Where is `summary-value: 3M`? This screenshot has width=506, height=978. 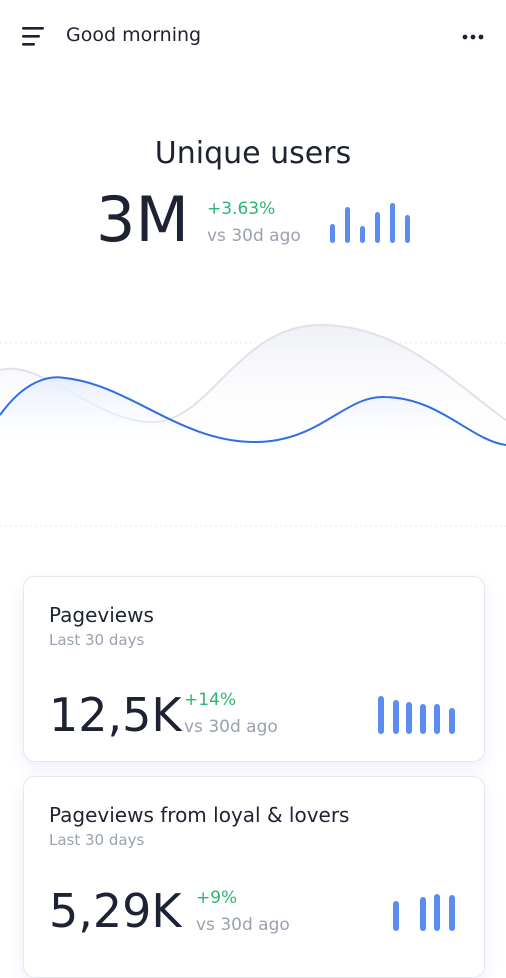 summary-value: 3M is located at coordinates (142, 219).